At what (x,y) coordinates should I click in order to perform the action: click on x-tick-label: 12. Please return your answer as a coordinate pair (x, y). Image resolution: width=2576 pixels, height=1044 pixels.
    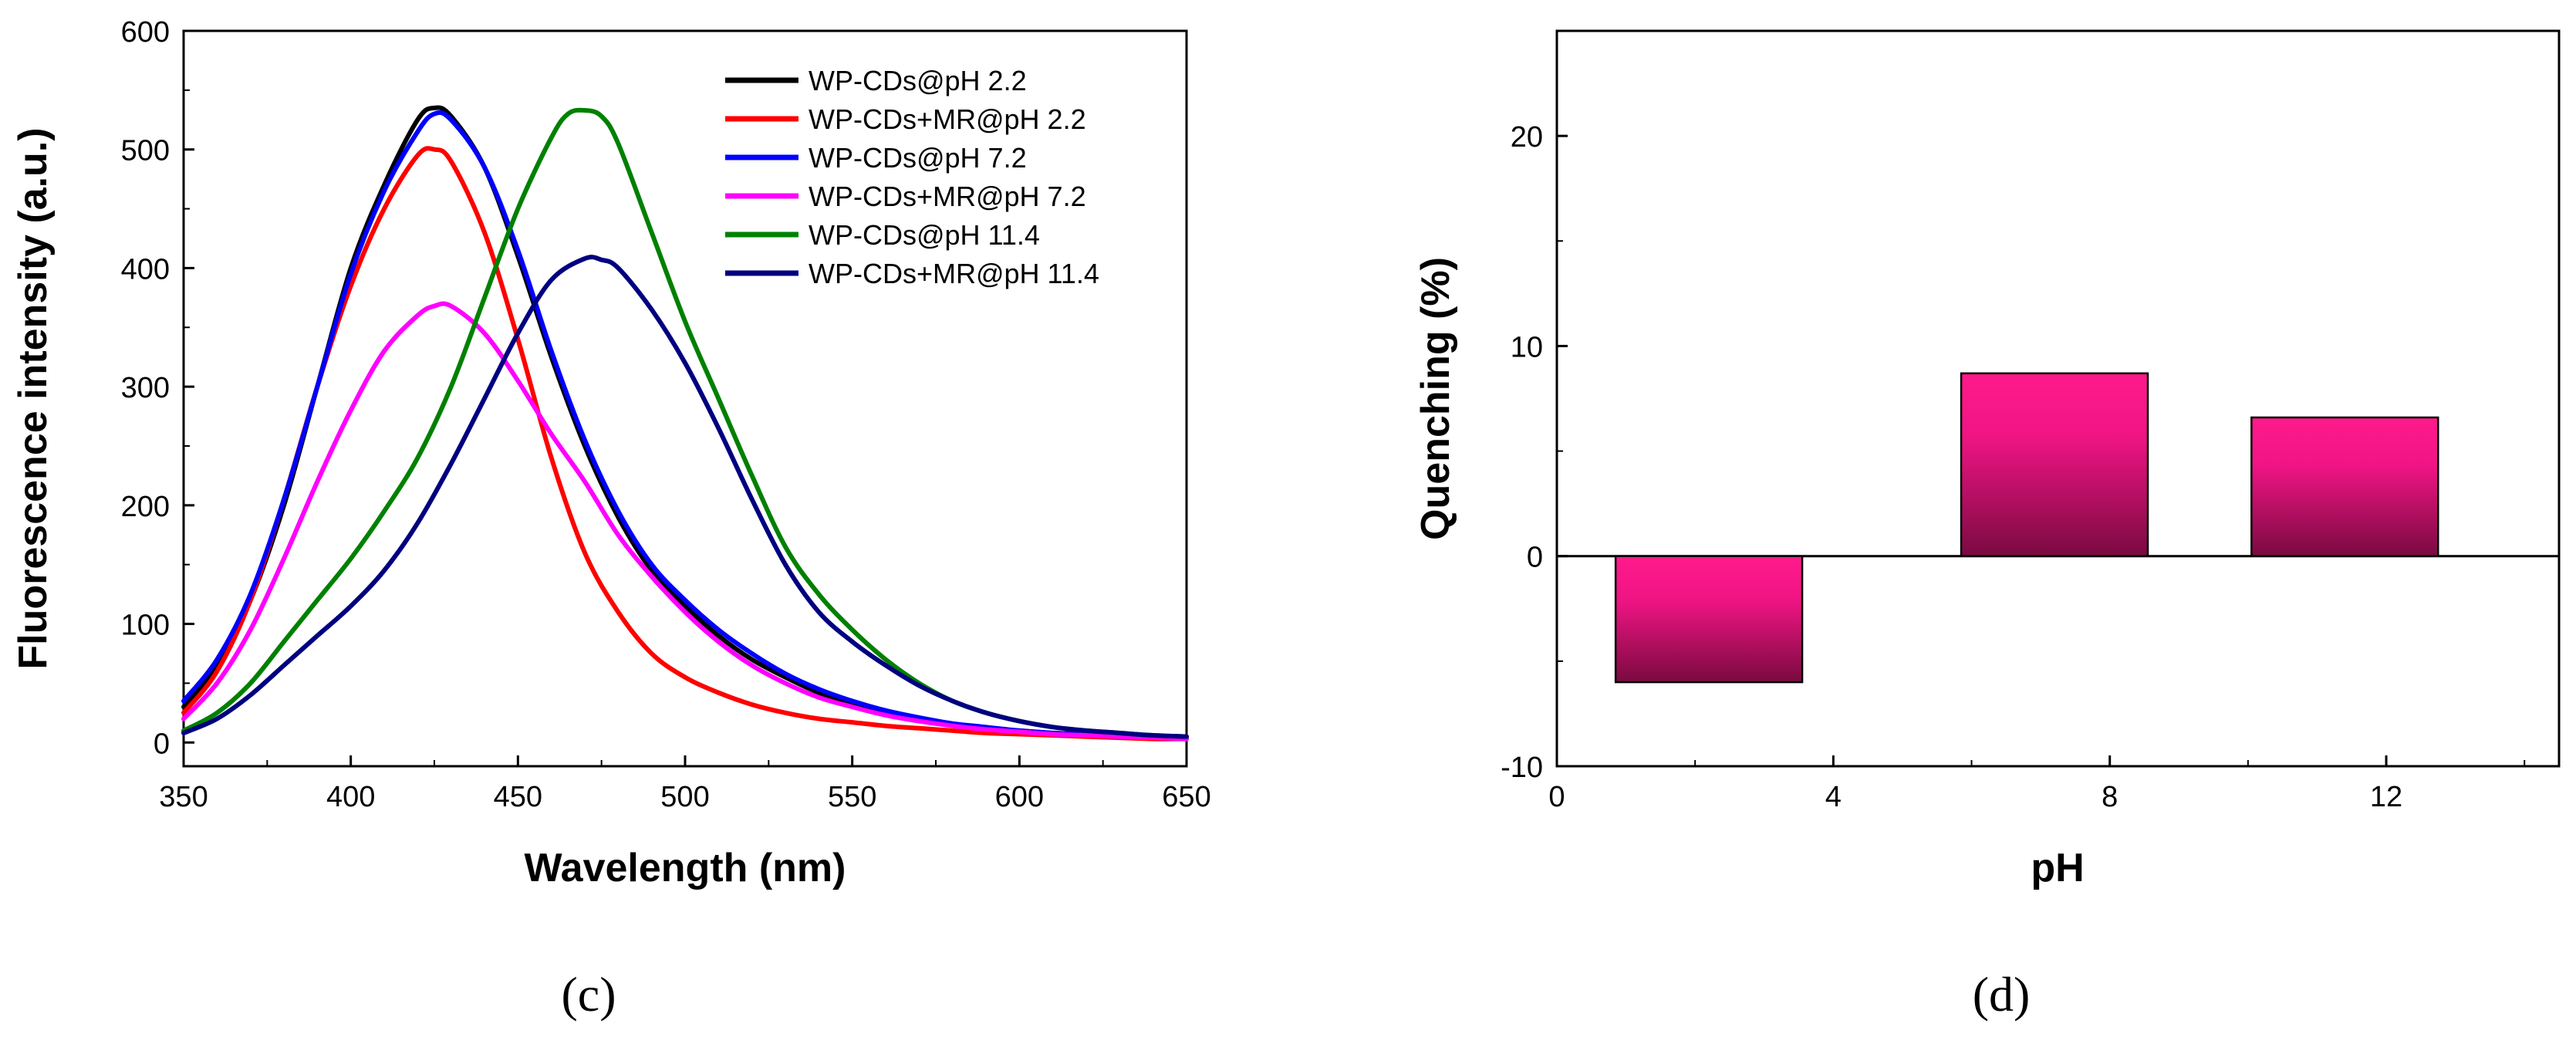
    Looking at the image, I should click on (2386, 797).